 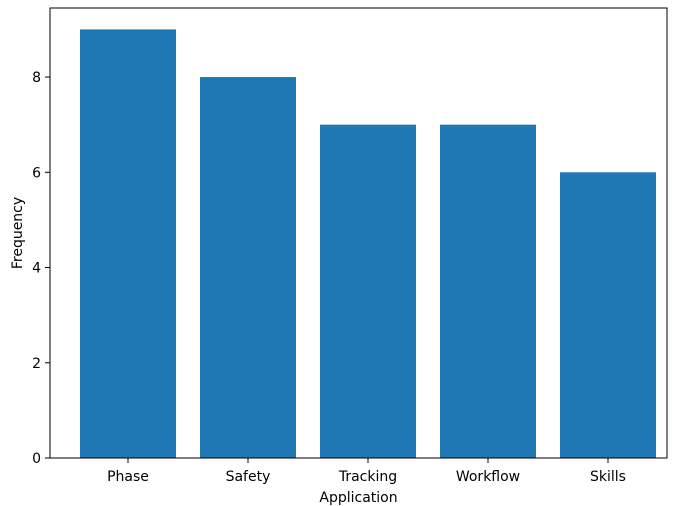 I want to click on bar-safety, so click(x=248, y=268).